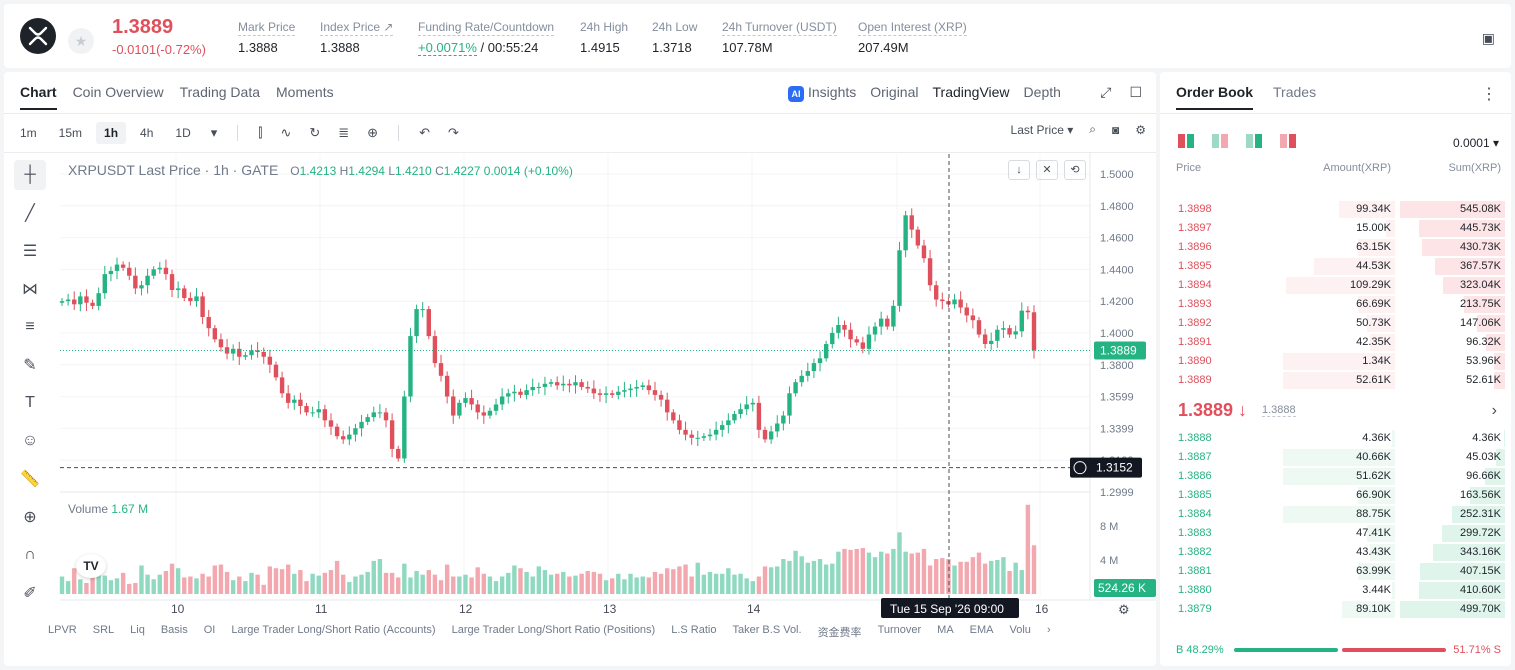 The image size is (1515, 670). What do you see at coordinates (174, 630) in the screenshot?
I see `indicator-item: Basis` at bounding box center [174, 630].